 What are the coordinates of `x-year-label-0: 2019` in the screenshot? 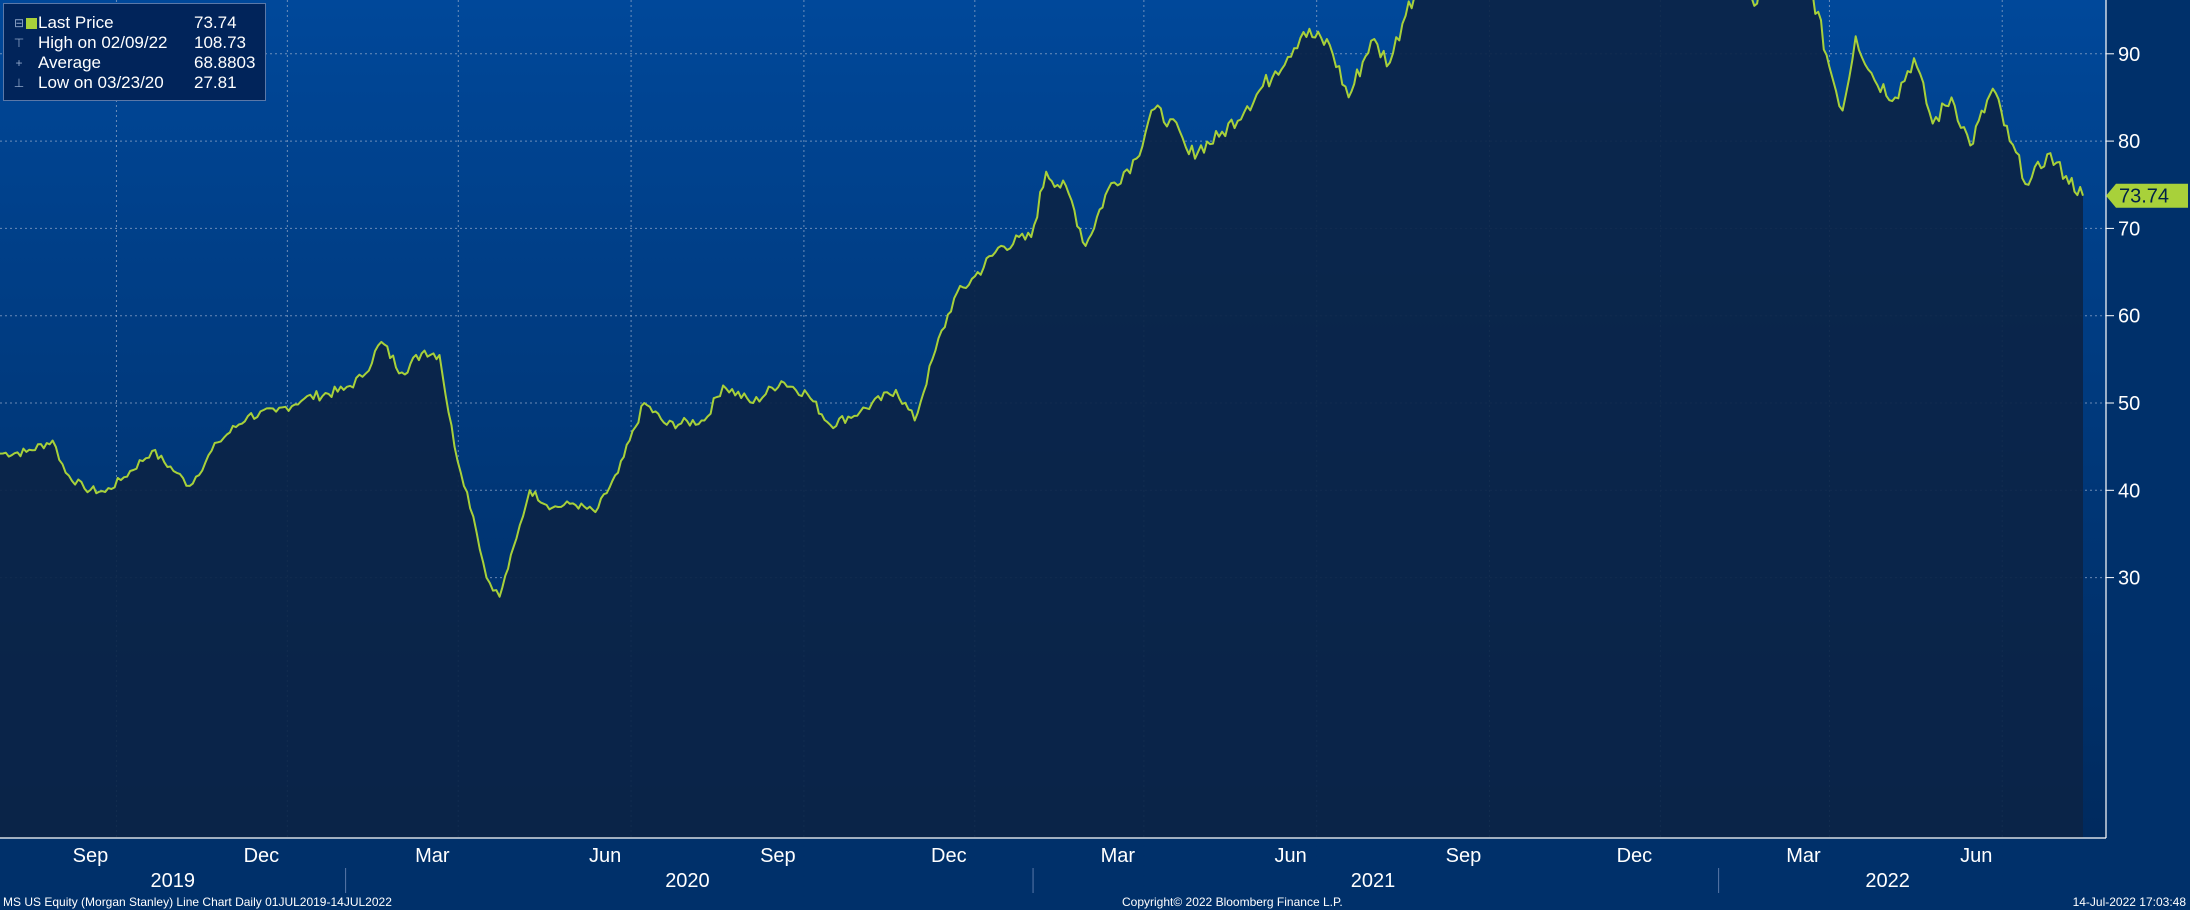 It's located at (173, 881).